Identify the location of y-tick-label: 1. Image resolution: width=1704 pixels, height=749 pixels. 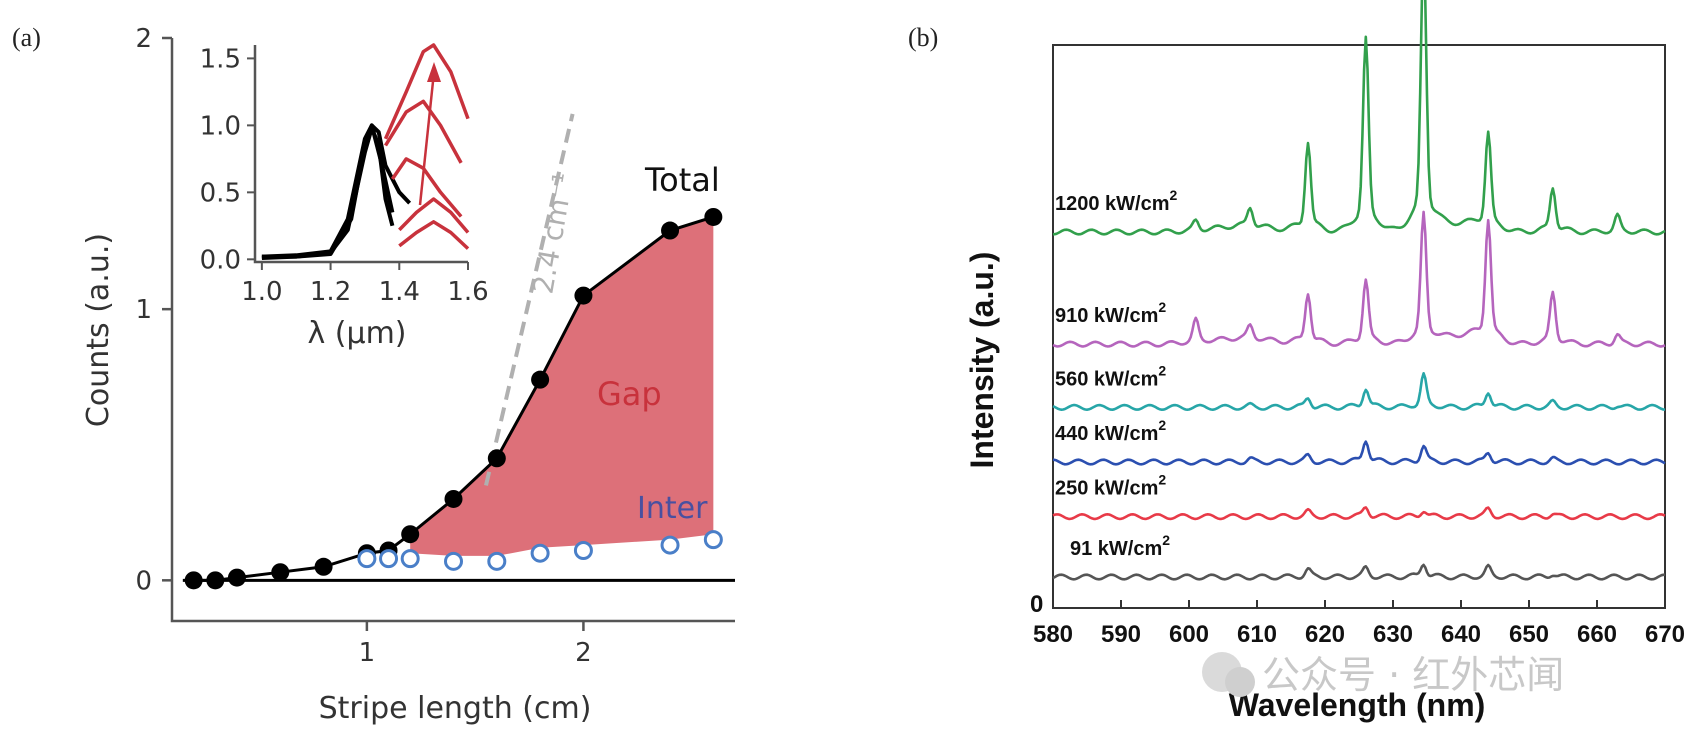
(143, 310).